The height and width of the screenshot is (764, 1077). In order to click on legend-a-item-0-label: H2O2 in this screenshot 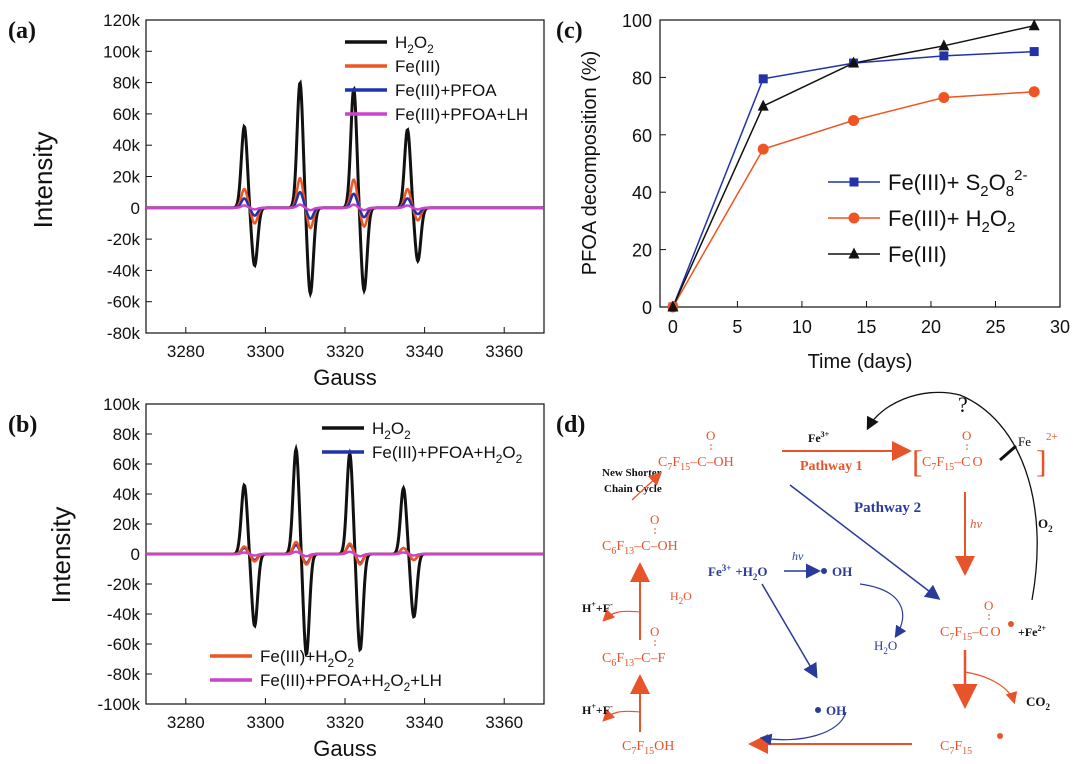, I will do `click(414, 44)`.